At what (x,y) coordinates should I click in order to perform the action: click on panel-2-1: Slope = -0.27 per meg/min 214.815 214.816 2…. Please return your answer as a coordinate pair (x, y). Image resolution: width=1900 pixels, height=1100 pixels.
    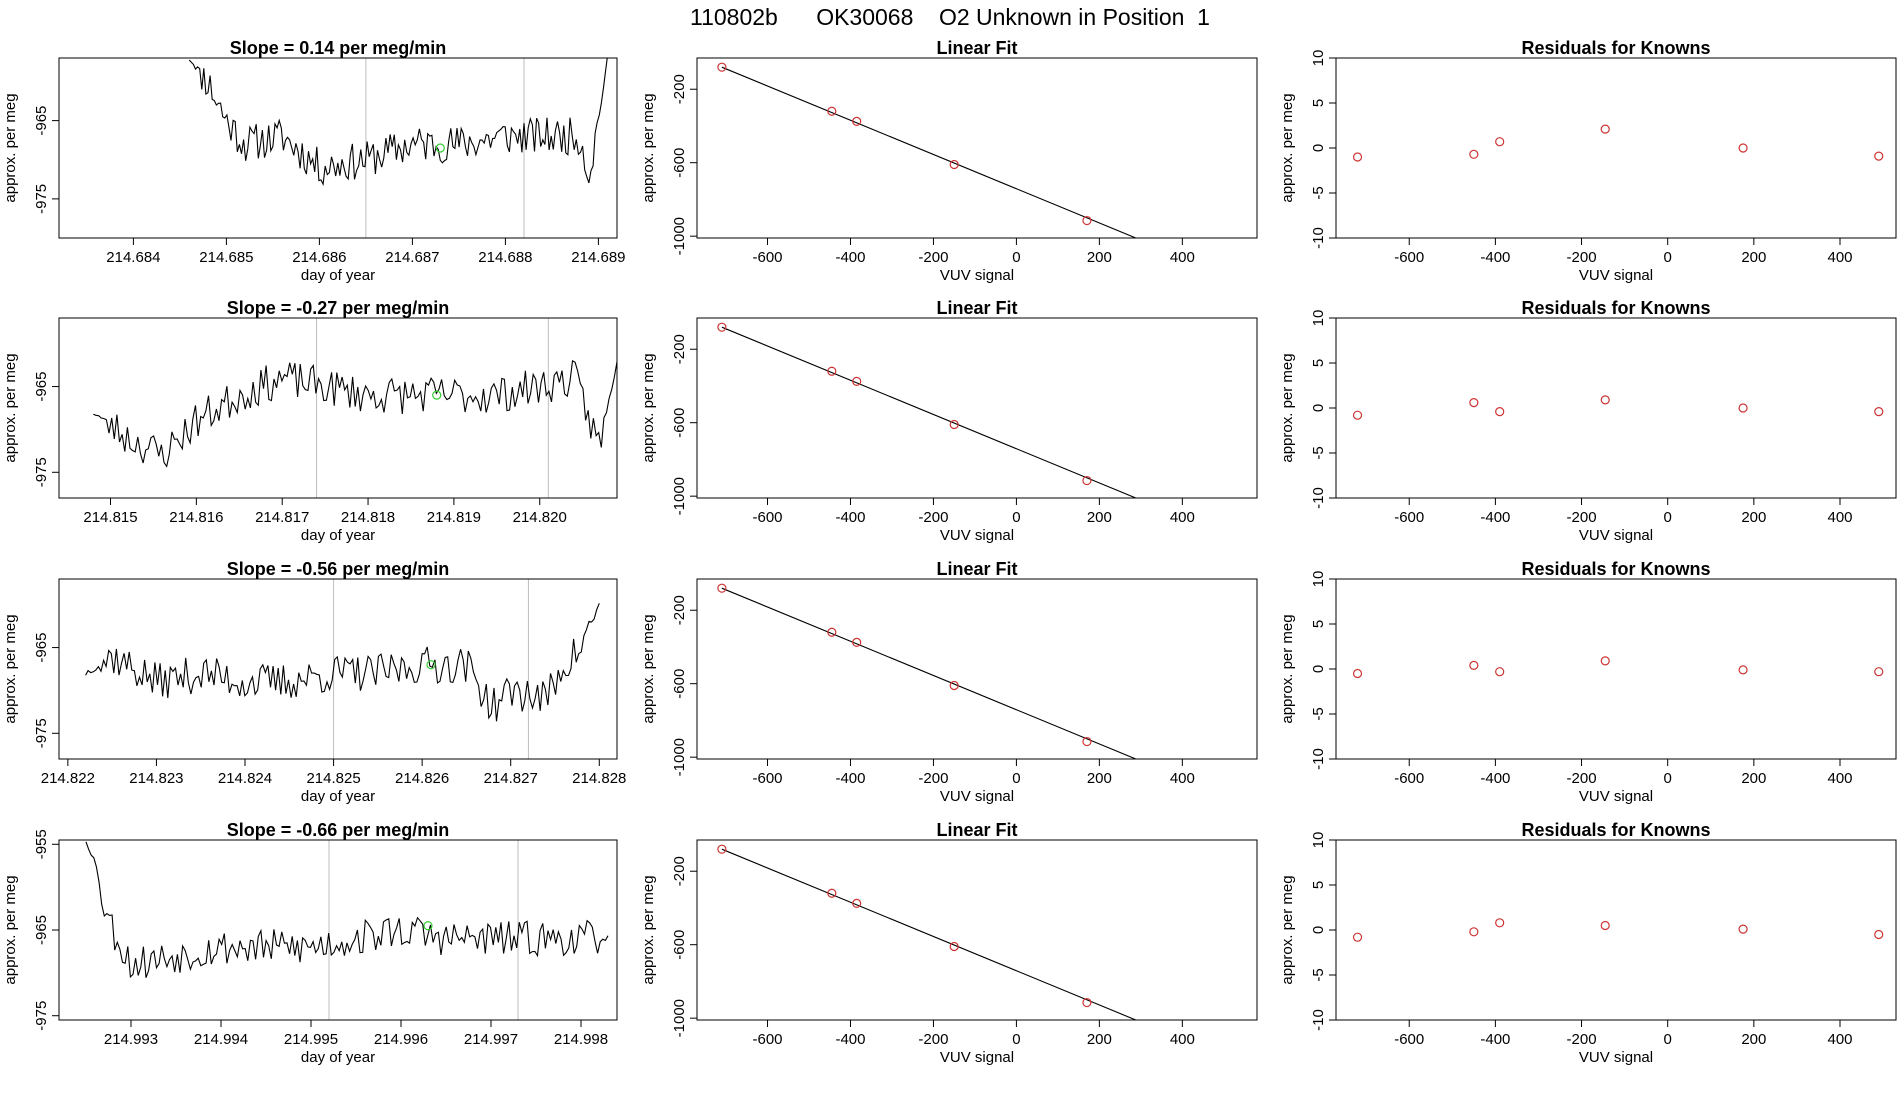
    Looking at the image, I should click on (310, 421).